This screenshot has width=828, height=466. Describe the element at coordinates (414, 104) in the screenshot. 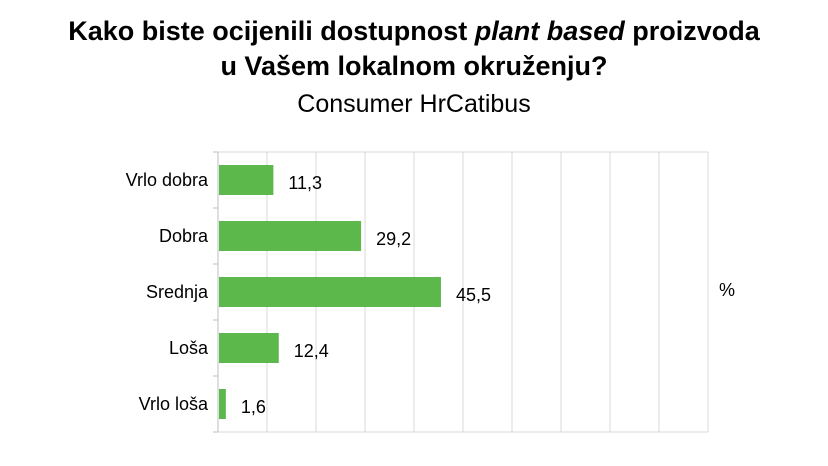

I see `chart-subtitle: Consumer HrCatibus` at that location.